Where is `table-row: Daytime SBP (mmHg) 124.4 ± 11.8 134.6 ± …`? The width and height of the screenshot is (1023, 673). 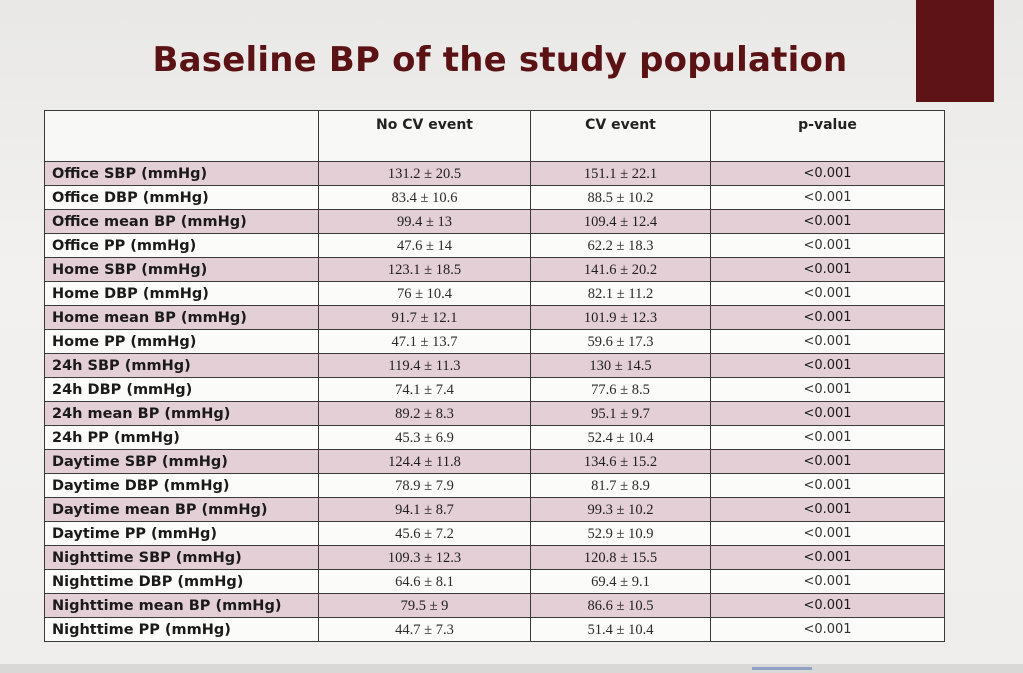
table-row: Daytime SBP (mmHg) 124.4 ± 11.8 134.6 ± … is located at coordinates (494, 461).